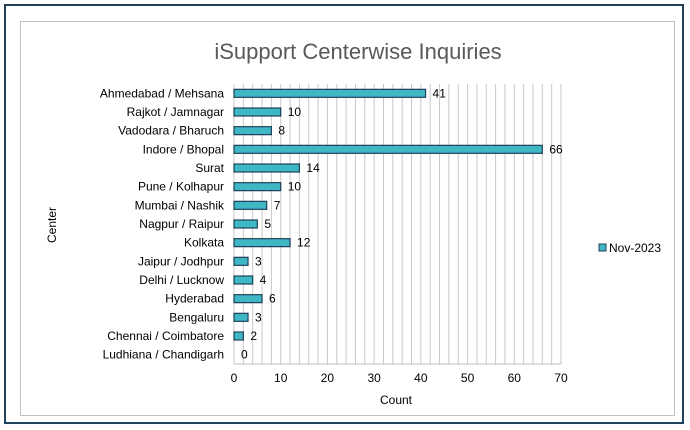 The image size is (690, 430). Describe the element at coordinates (165, 336) in the screenshot. I see `category-label: Chennai / Coimbatore` at that location.